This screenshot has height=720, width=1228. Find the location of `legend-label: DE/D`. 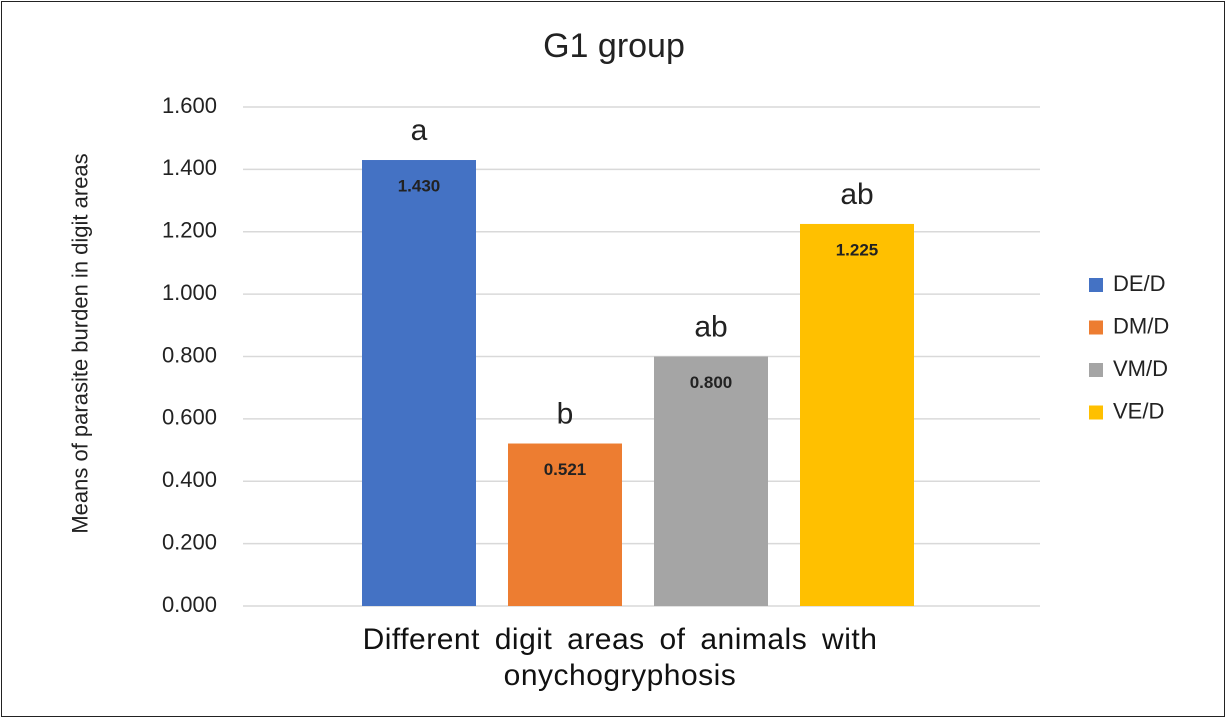

legend-label: DE/D is located at coordinates (1139, 283).